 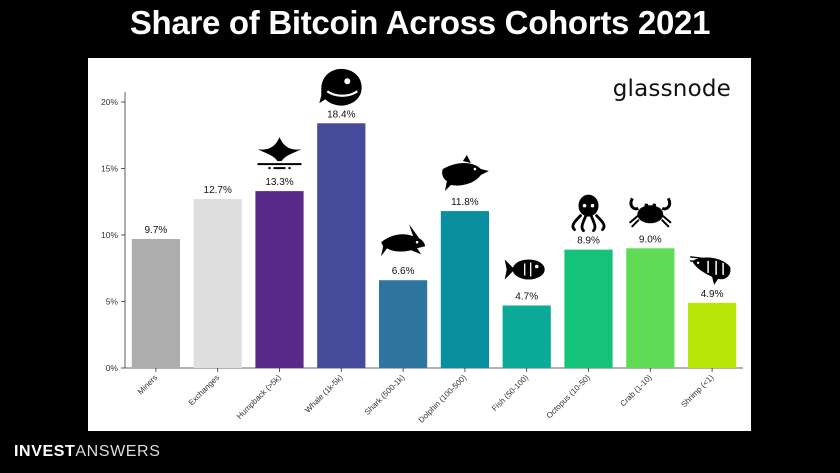 I want to click on x-tick-label: Miners, so click(x=147, y=384).